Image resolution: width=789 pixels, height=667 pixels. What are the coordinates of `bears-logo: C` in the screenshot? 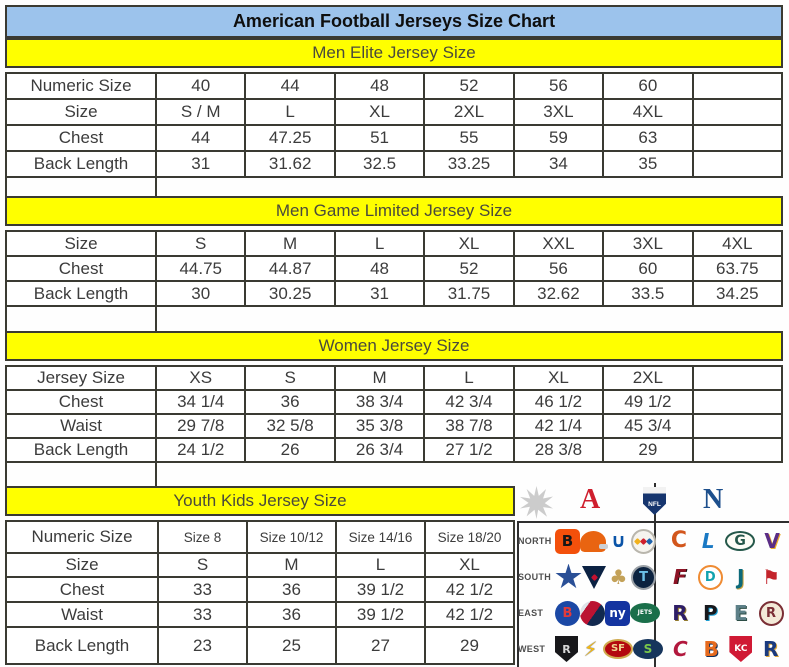 It's located at (678, 540).